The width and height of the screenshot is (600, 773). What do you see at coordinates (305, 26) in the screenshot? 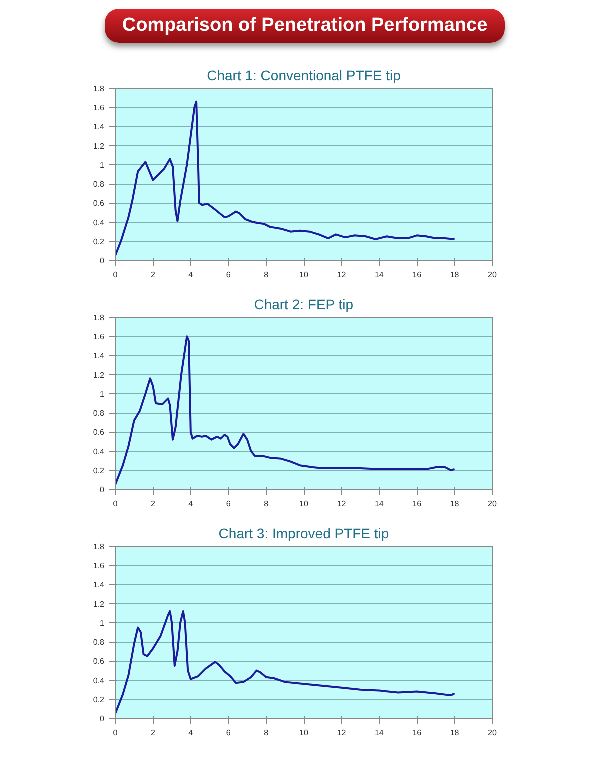
I see `chart-title: Comparison of Penetration Performance` at bounding box center [305, 26].